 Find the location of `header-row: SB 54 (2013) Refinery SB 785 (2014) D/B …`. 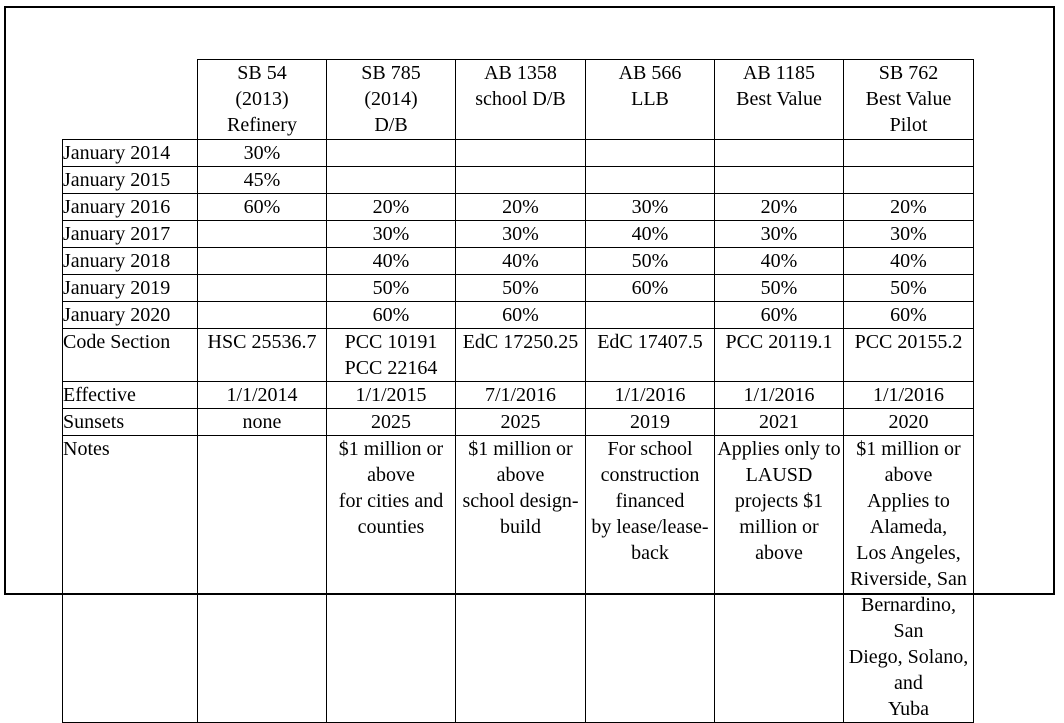

header-row: SB 54 (2013) Refinery SB 785 (2014) D/B … is located at coordinates (518, 99).